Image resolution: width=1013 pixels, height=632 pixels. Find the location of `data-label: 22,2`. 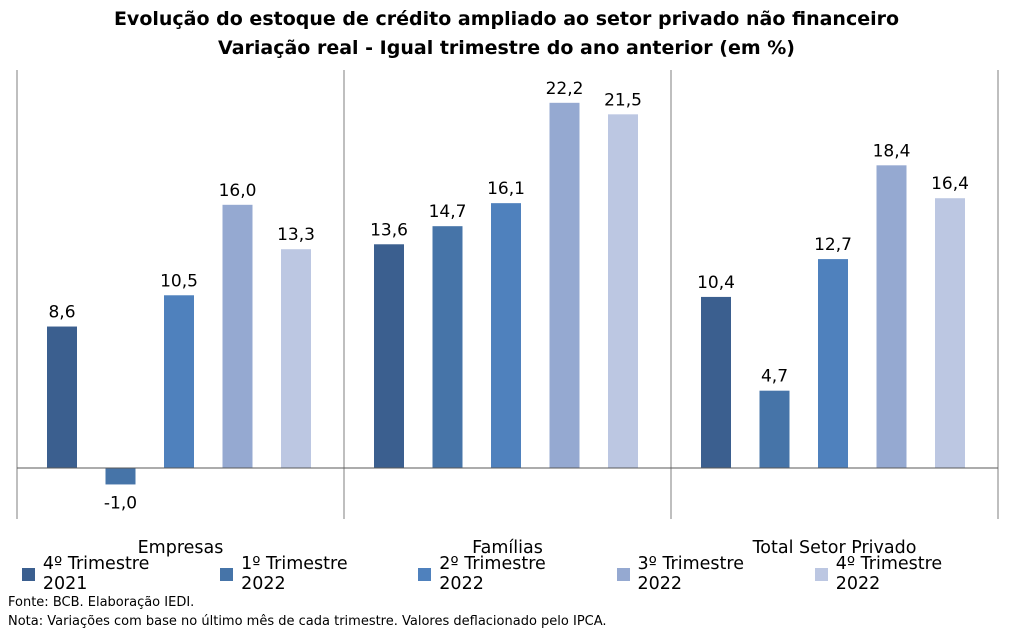

data-label: 22,2 is located at coordinates (565, 89).